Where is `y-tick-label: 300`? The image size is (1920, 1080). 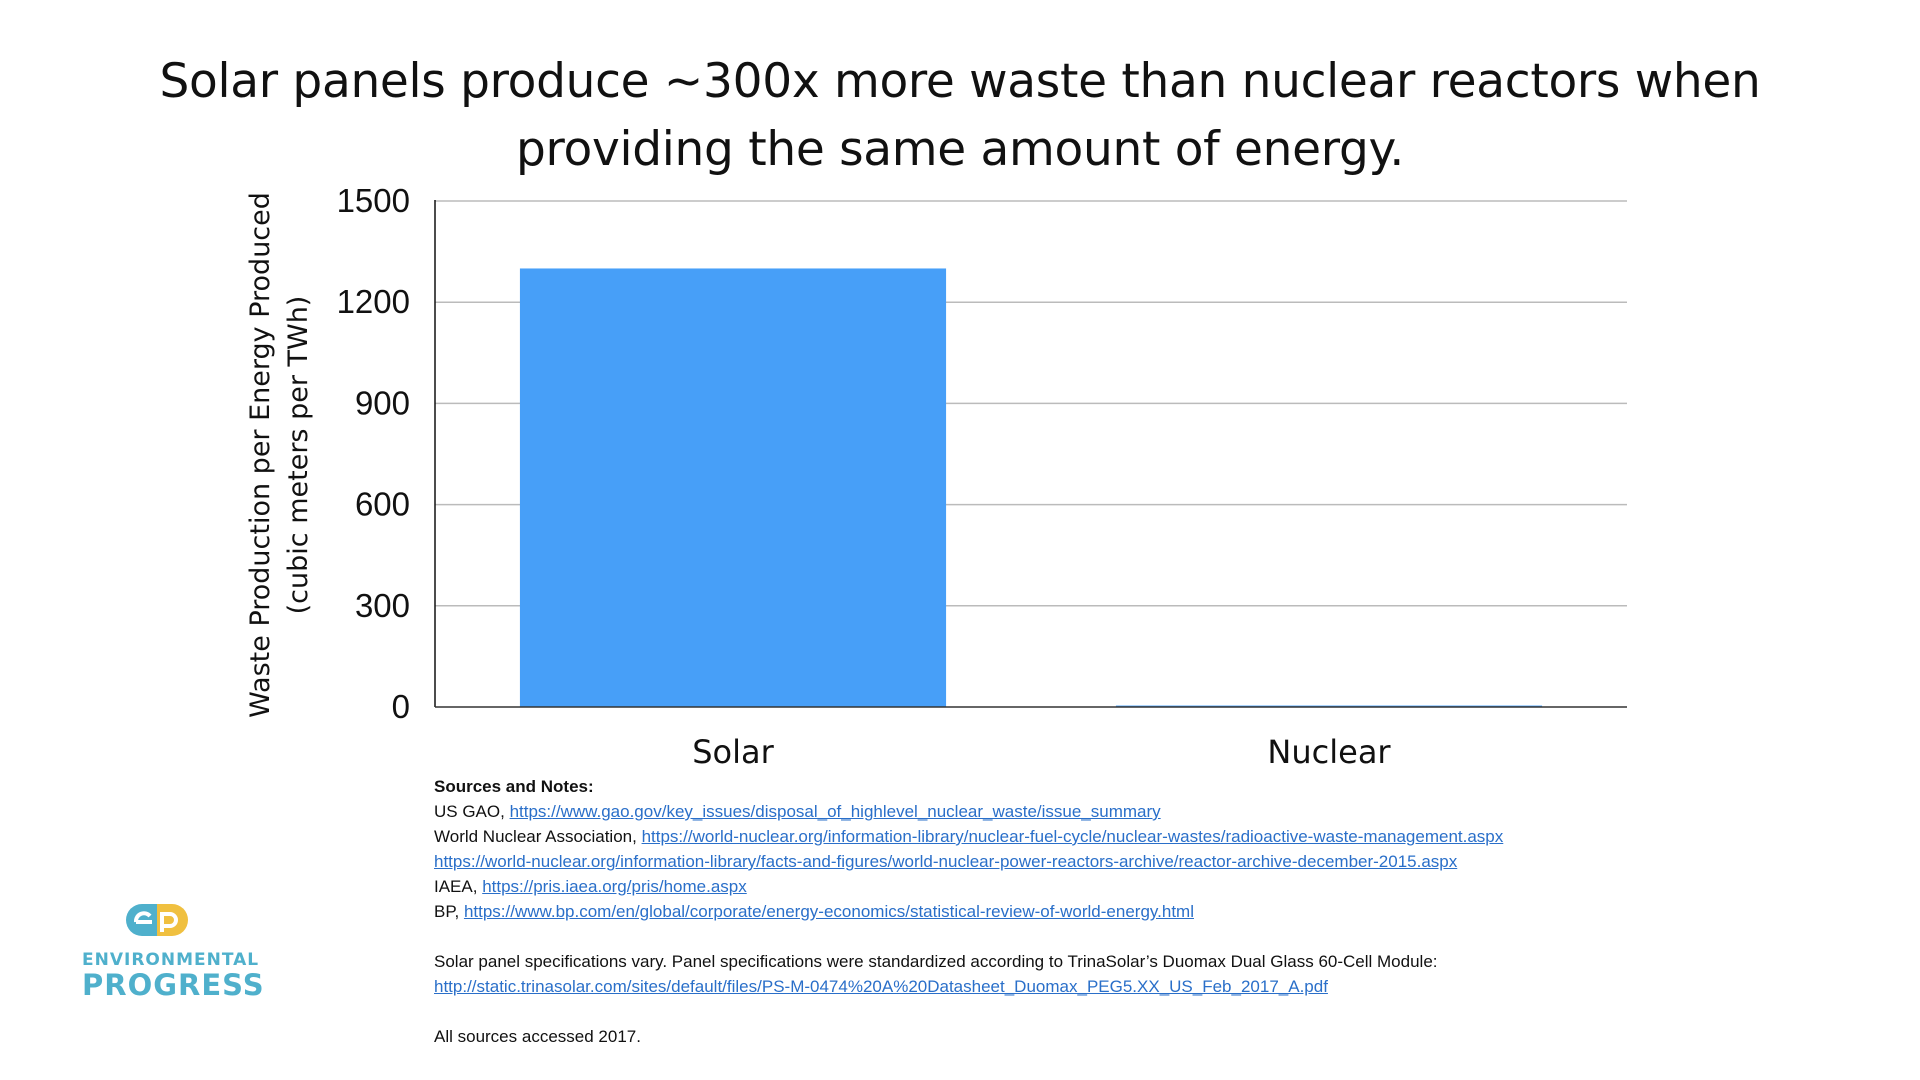 y-tick-label: 300 is located at coordinates (382, 605).